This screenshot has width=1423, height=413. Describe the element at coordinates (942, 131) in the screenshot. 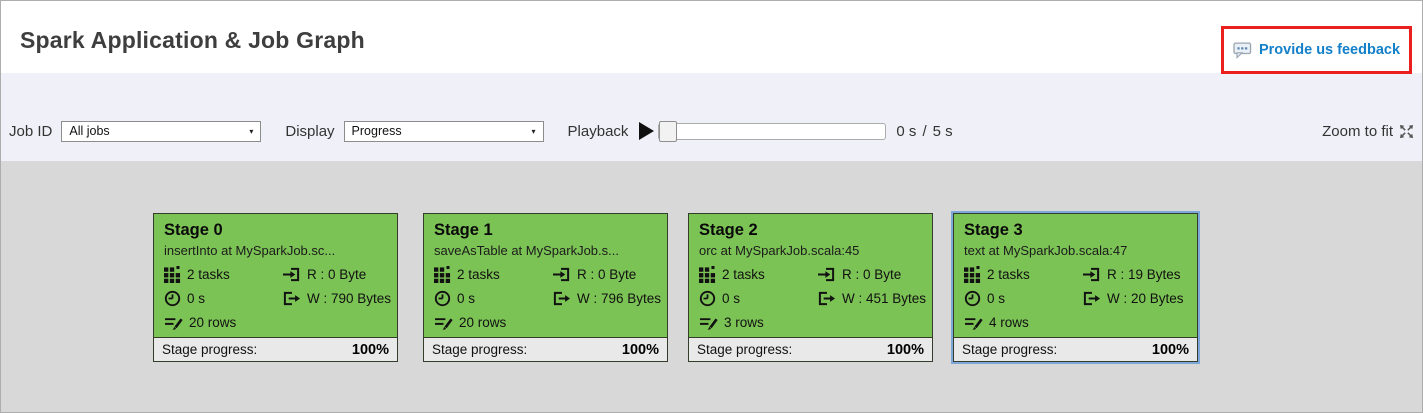

I see `playback-time-total: 5 s` at that location.